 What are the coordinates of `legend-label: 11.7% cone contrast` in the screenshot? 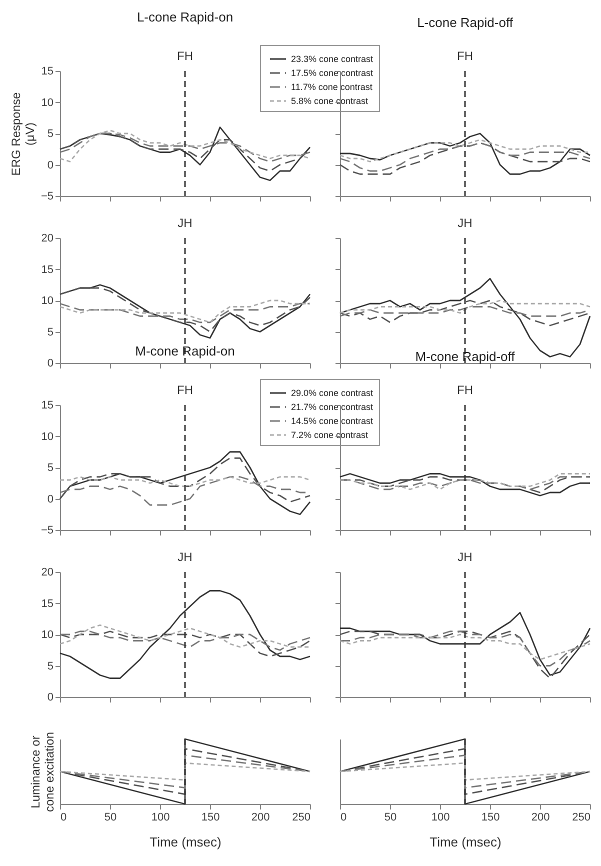 It's located at (332, 87).